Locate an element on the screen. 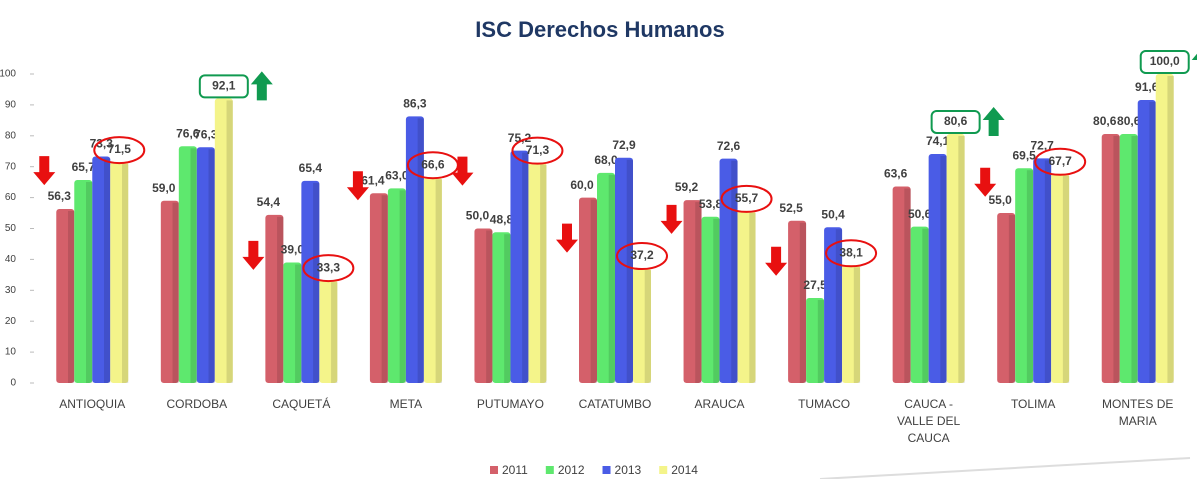  data-label: 92,1 is located at coordinates (224, 86).